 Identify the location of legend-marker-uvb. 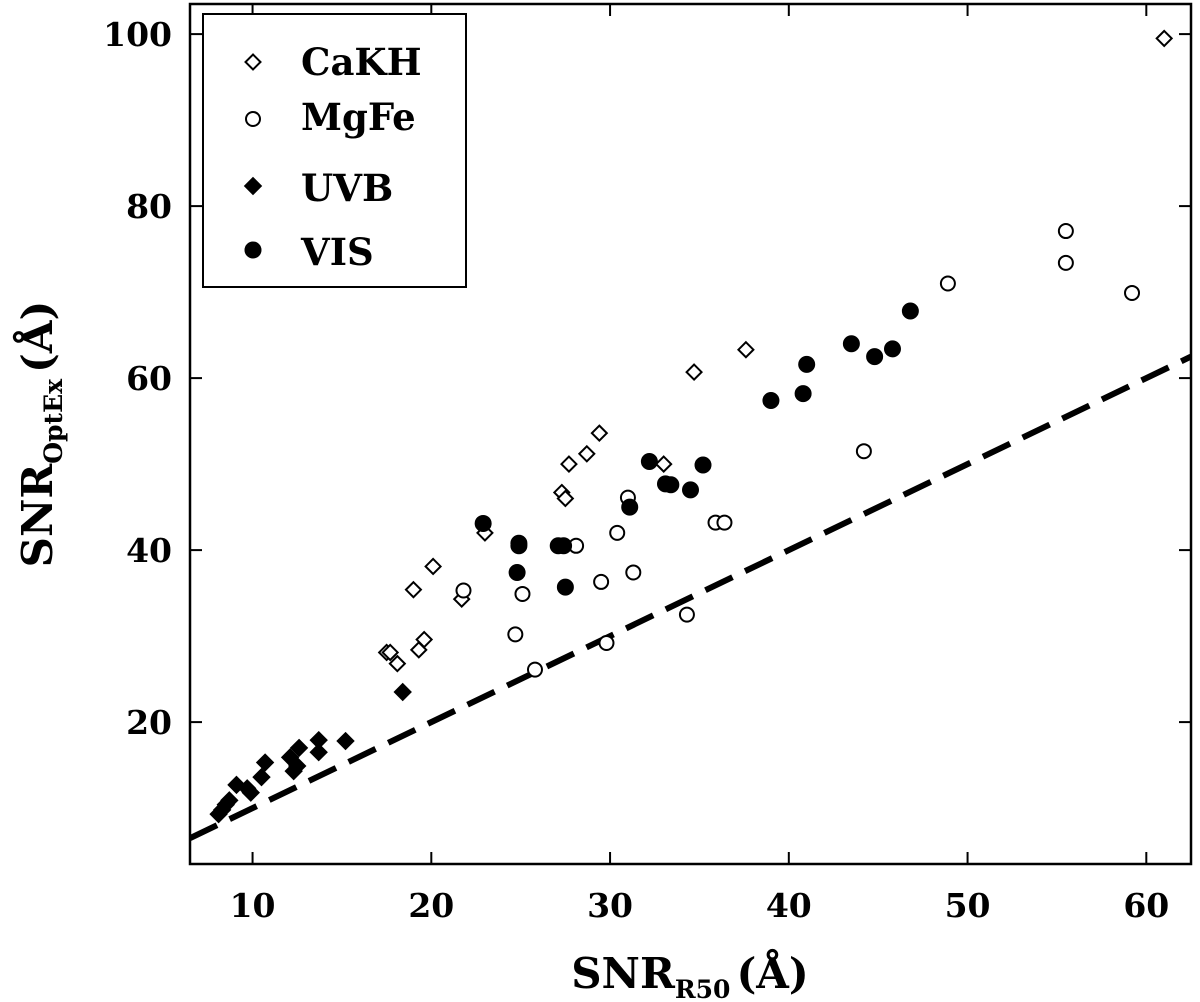
(253, 186).